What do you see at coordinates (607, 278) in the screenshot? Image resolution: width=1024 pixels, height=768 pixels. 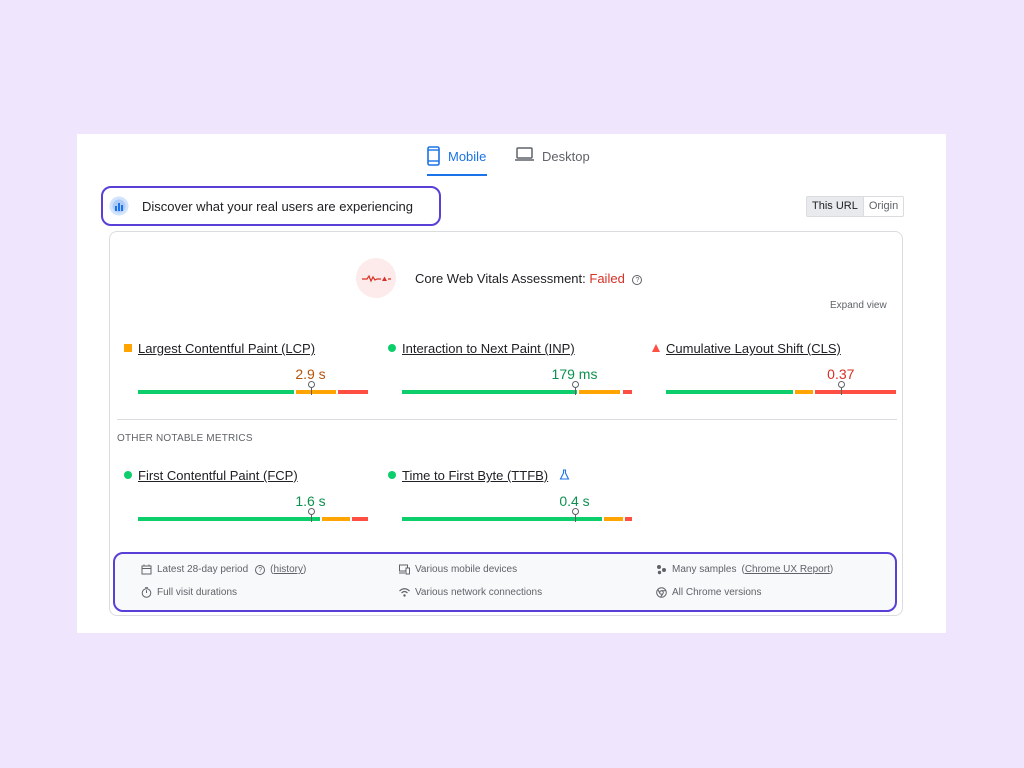 I see `cwv-status: Failed` at bounding box center [607, 278].